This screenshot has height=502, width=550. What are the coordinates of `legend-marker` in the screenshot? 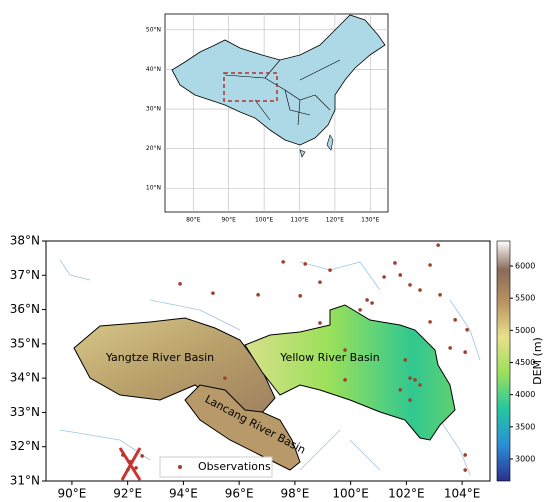 It's located at (180, 467).